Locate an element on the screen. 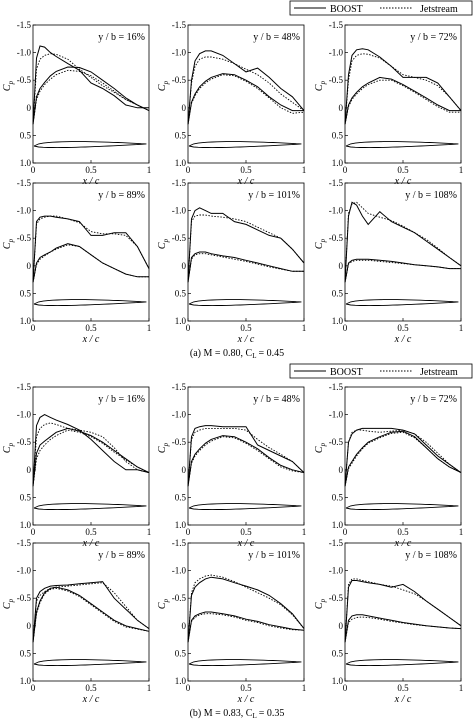 The width and height of the screenshot is (474, 720). caption-a: (a) M = 0.80, CL = 0.45 is located at coordinates (237, 354).